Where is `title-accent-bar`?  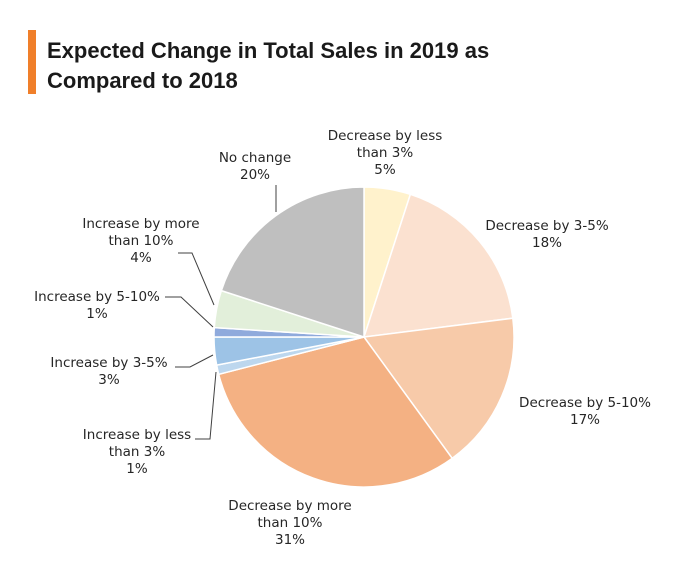 title-accent-bar is located at coordinates (32, 62).